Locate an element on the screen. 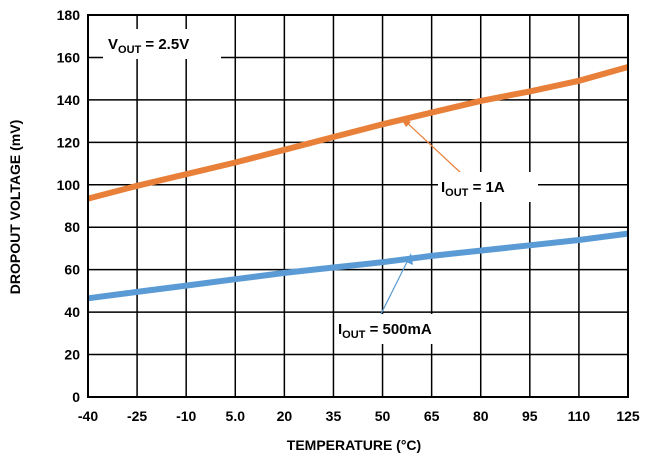 The width and height of the screenshot is (661, 455). y-tick-label: 120 is located at coordinates (69, 142).